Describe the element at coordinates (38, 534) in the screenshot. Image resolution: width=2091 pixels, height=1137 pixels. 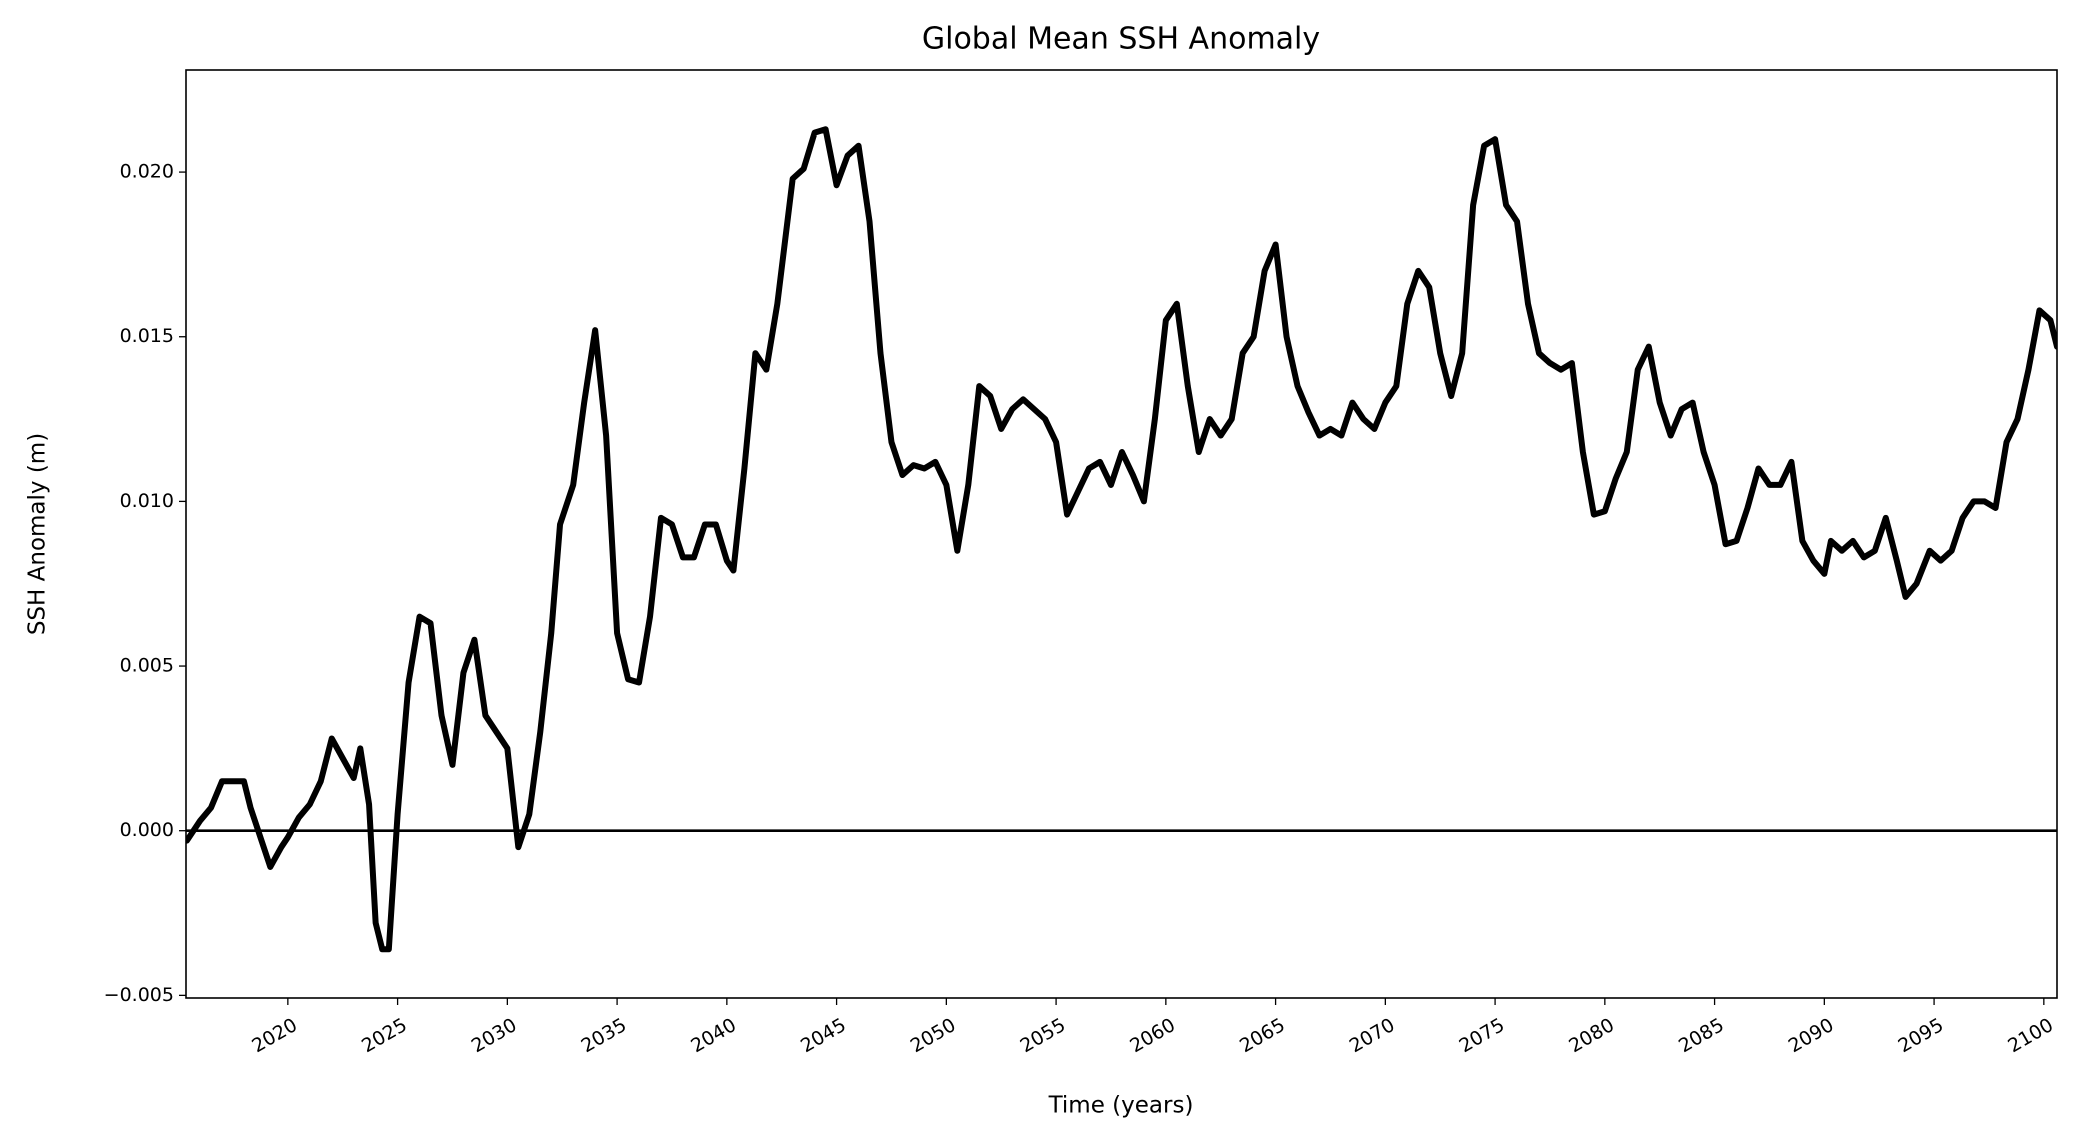
I see `y-axis-label: SSH Anomaly (m)` at that location.